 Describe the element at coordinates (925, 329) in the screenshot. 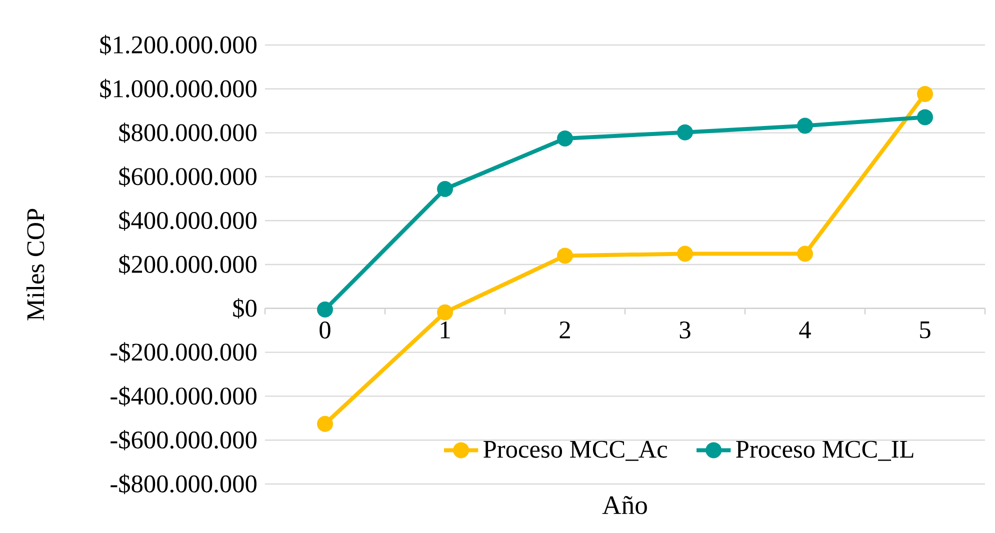

I see `x-tick-label: 5` at that location.